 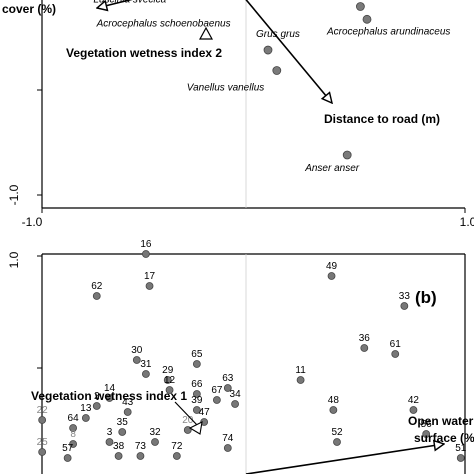 What do you see at coordinates (43, 442) in the screenshot?
I see `panel-b-site-label: 25` at bounding box center [43, 442].